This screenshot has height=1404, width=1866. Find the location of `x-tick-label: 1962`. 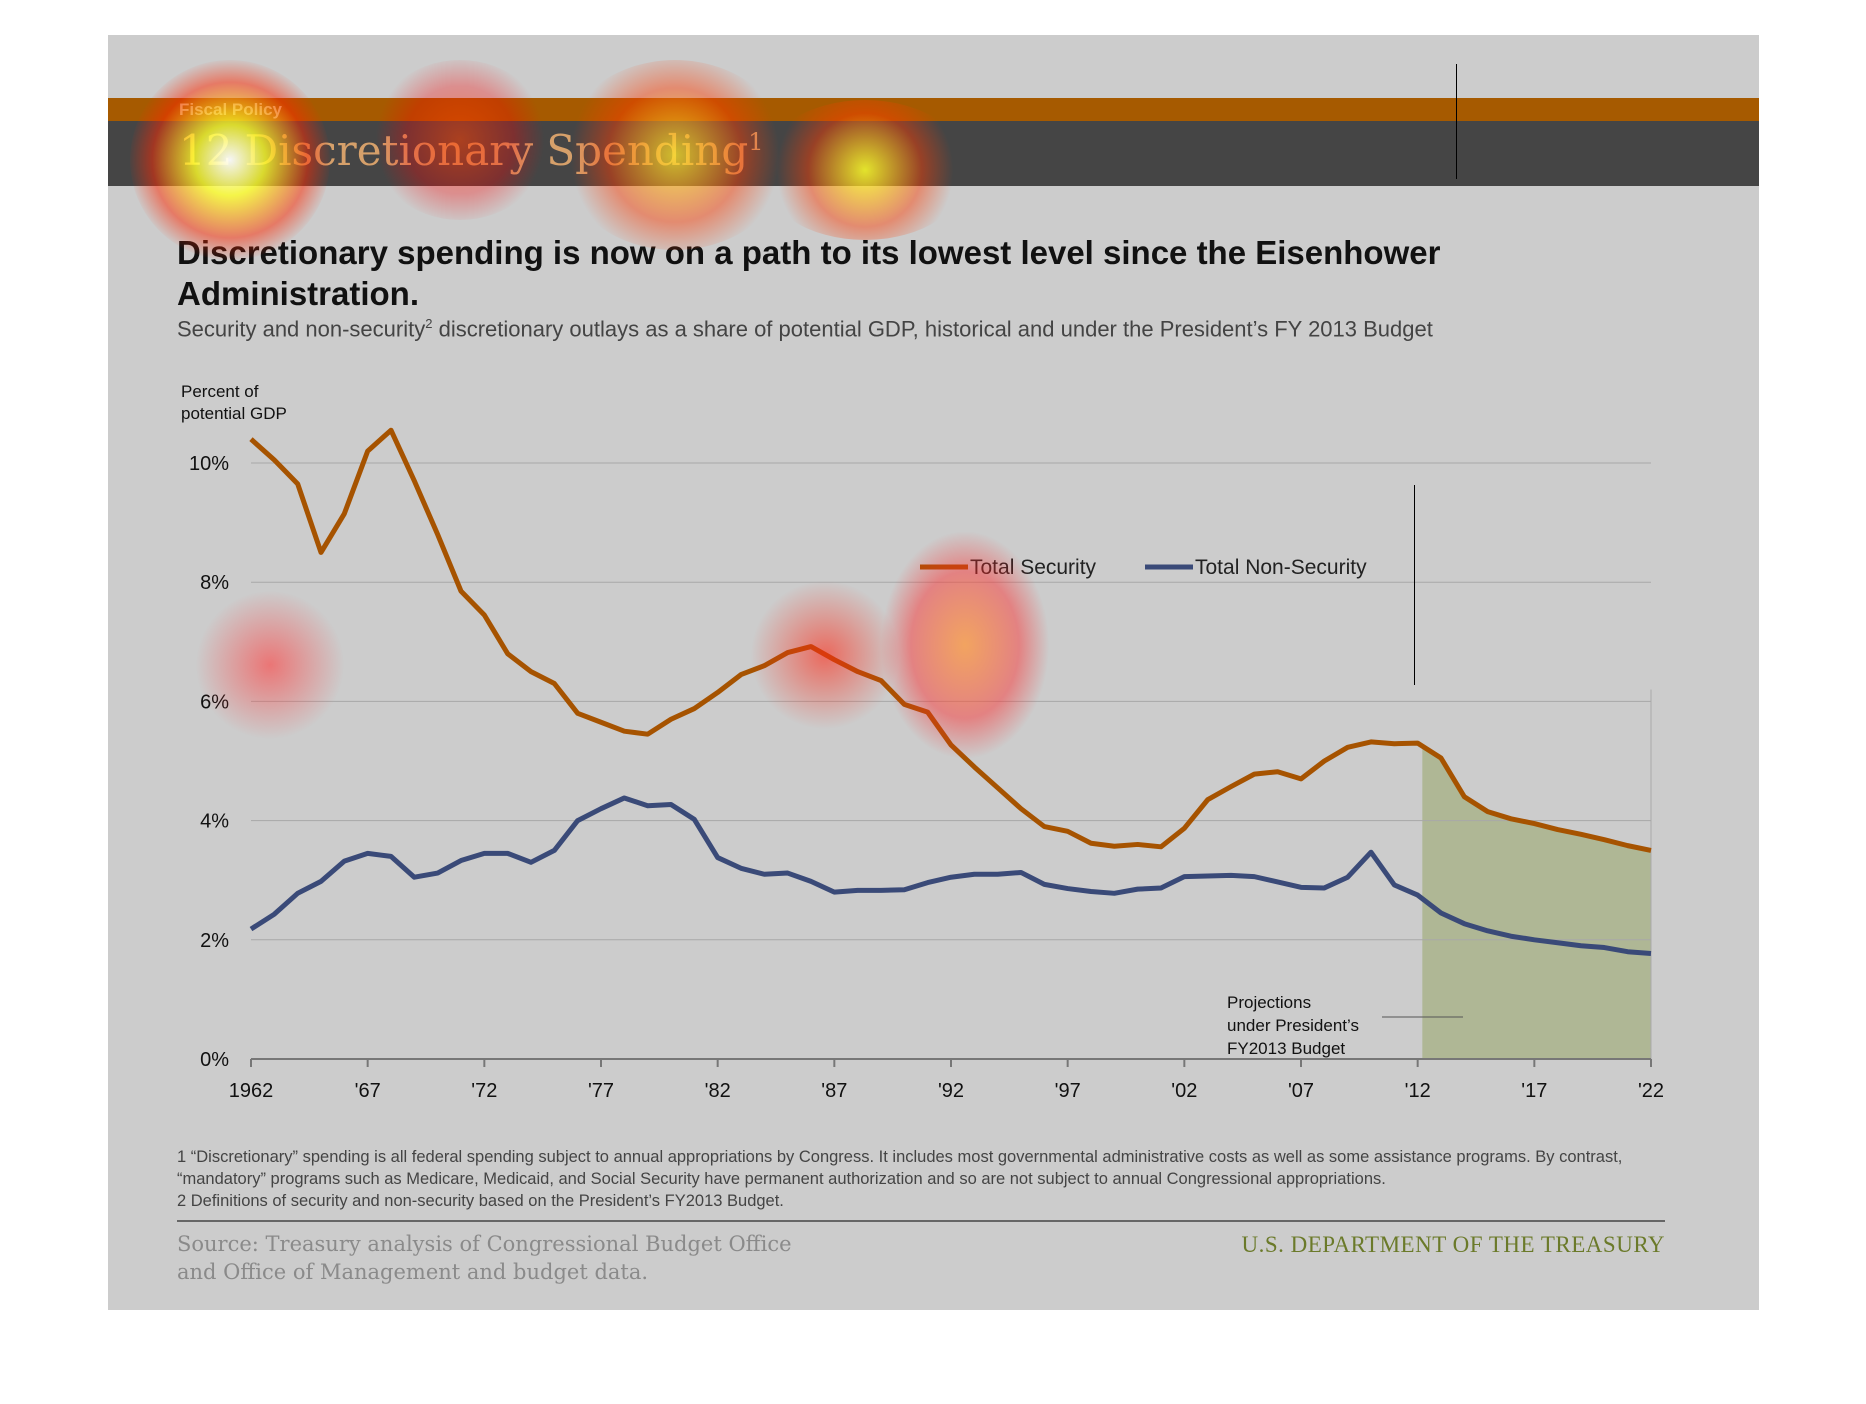

x-tick-label: 1962 is located at coordinates (251, 1091).